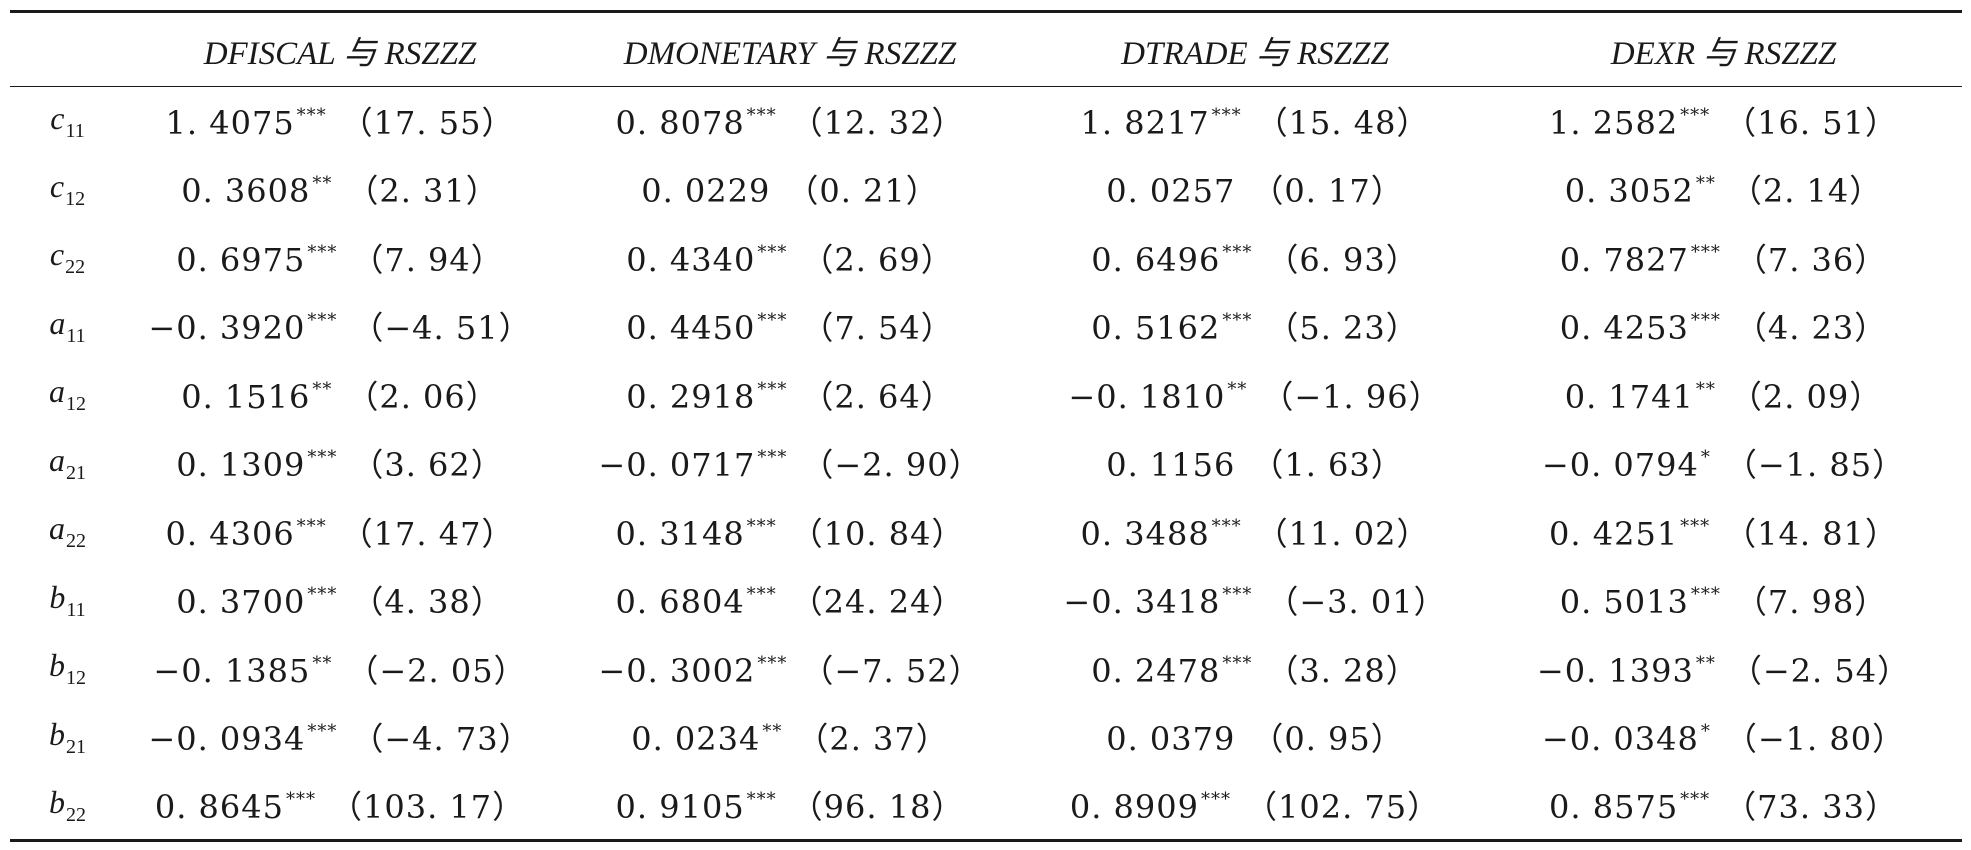  Describe the element at coordinates (1815, 739) in the screenshot. I see `t-statistic: （−1. 80）` at that location.